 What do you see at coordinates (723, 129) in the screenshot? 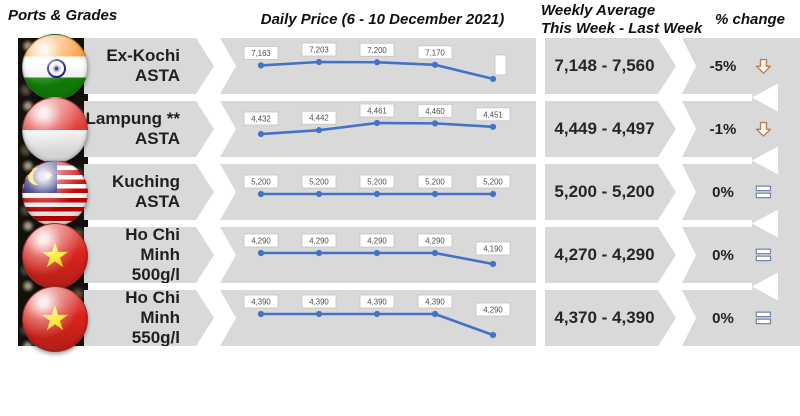
I see `percent-change-value: -1%` at bounding box center [723, 129].